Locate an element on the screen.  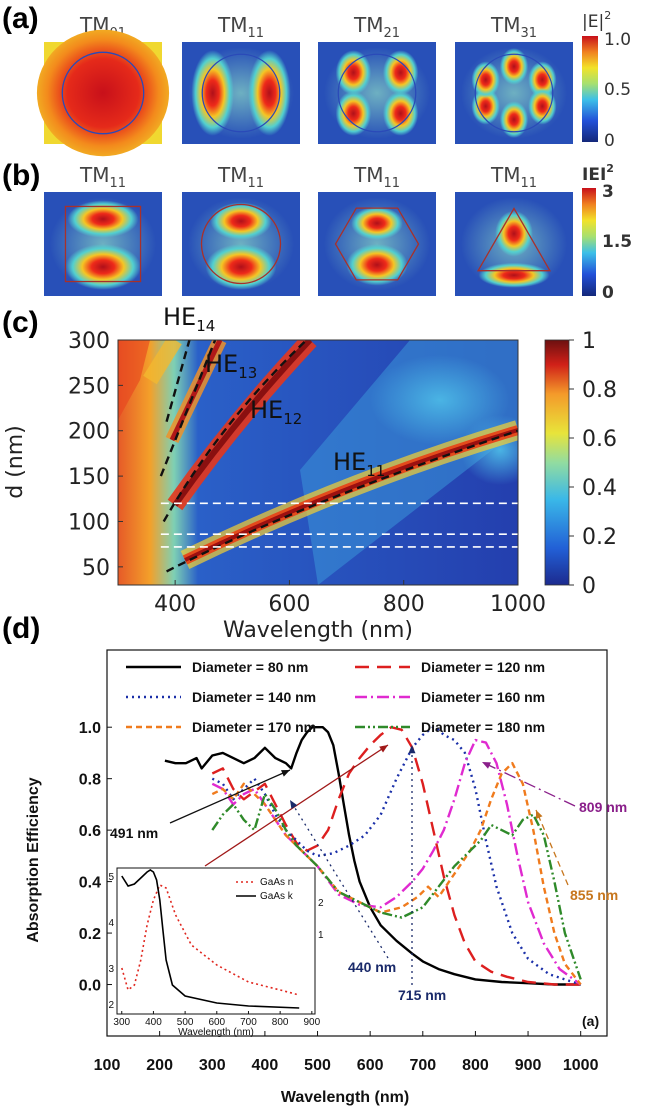
panel-b-mode-map-3: TM11 is located at coordinates (377, 229).